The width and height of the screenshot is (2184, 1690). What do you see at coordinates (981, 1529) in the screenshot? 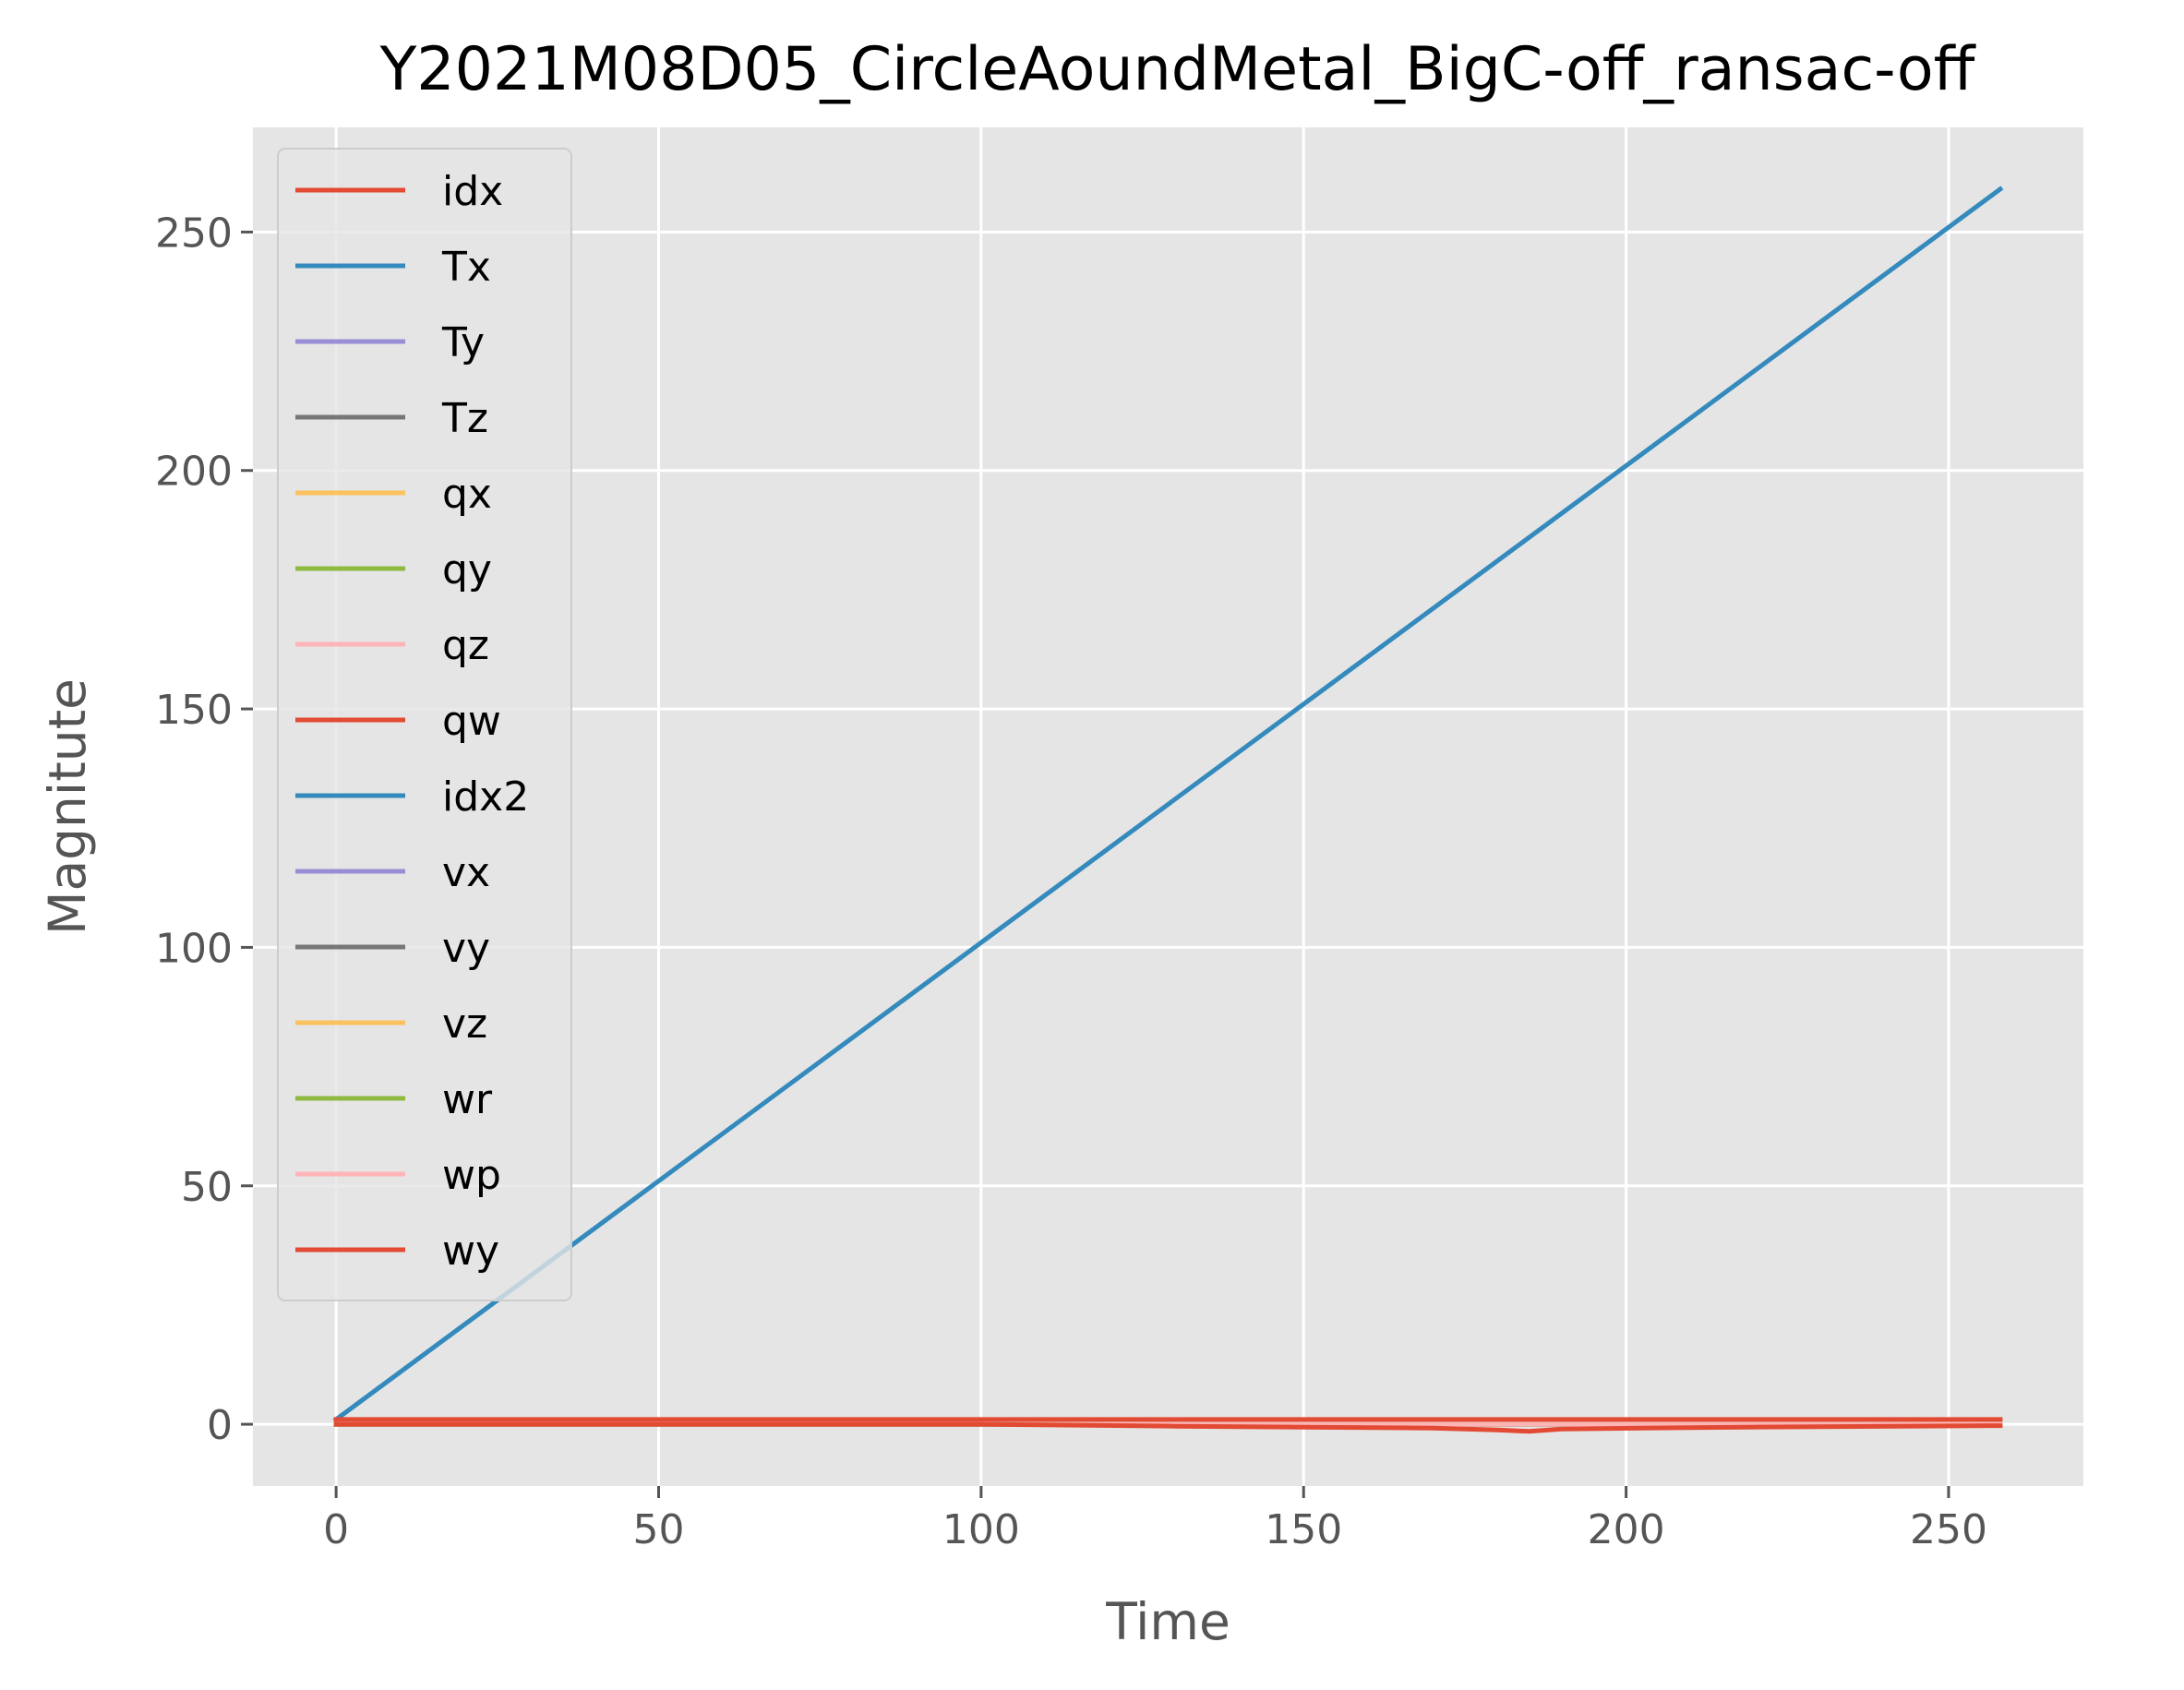
I see `x-tick-label: 100` at bounding box center [981, 1529].